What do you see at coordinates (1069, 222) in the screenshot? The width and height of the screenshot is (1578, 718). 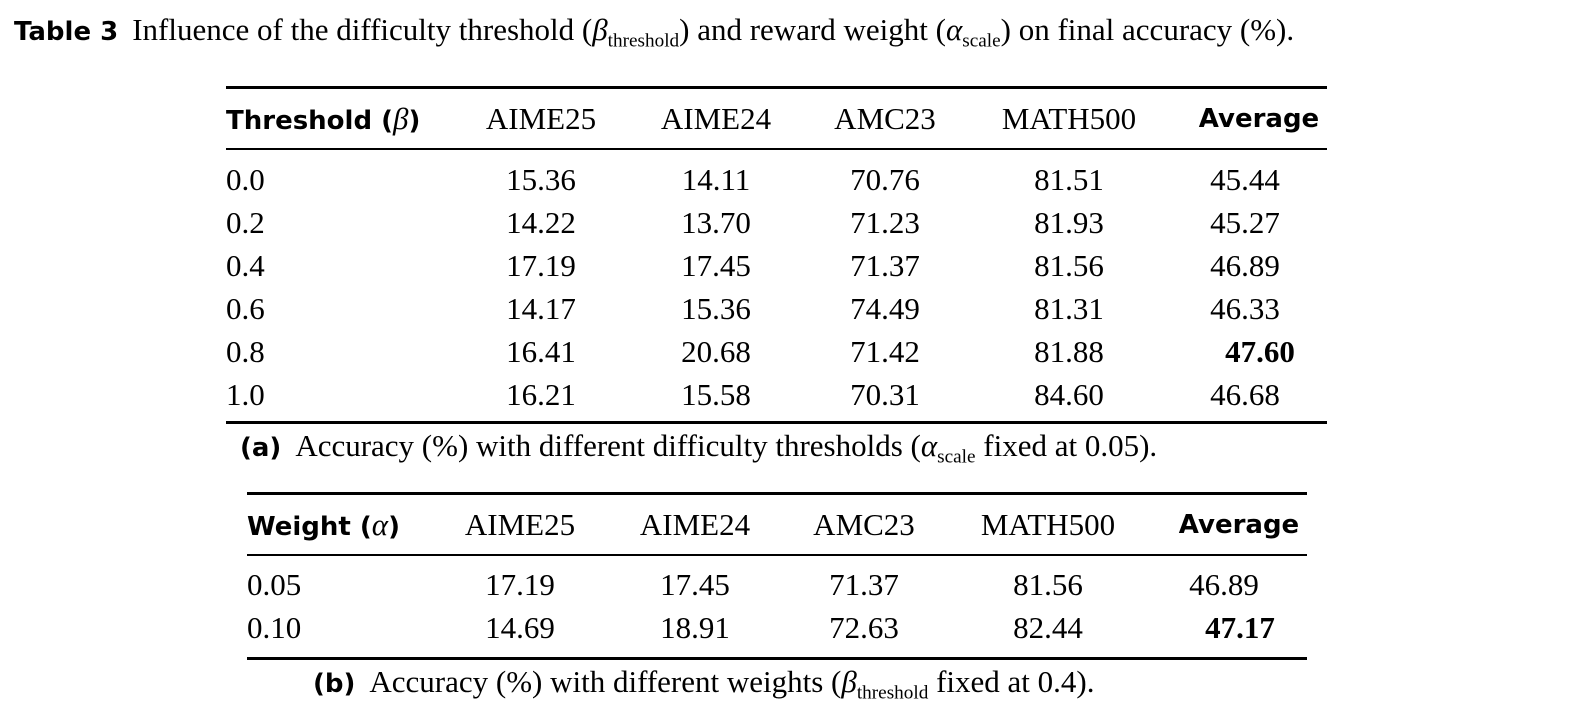 I see `cell: 81.93` at bounding box center [1069, 222].